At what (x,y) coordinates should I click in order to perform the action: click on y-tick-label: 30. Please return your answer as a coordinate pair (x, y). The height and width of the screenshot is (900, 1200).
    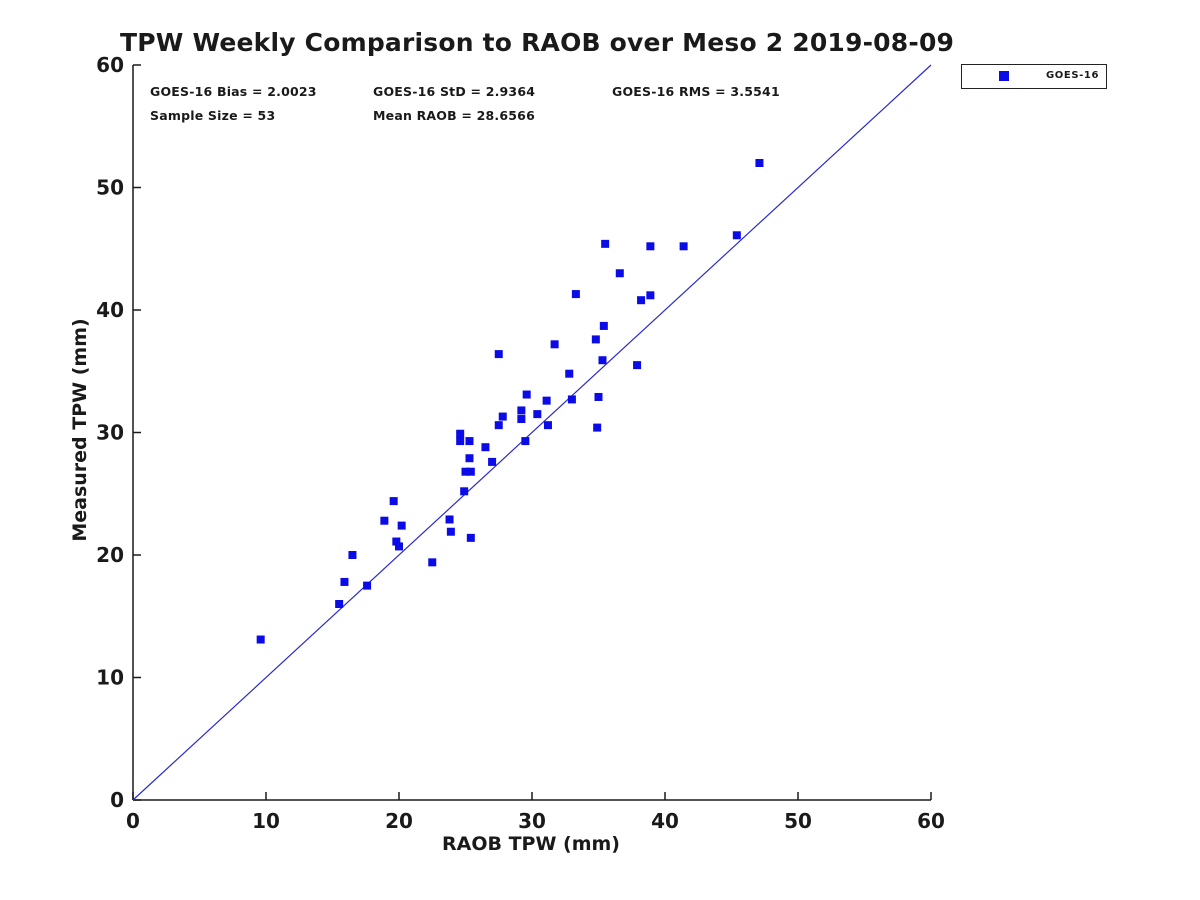
    Looking at the image, I should click on (110, 433).